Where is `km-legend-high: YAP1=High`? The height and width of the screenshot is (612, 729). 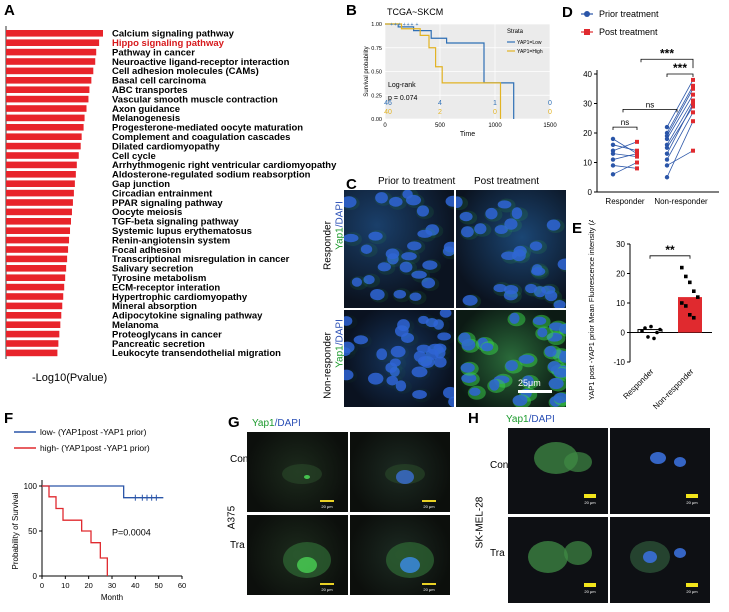
km-legend-high: YAP1=High is located at coordinates (530, 52).